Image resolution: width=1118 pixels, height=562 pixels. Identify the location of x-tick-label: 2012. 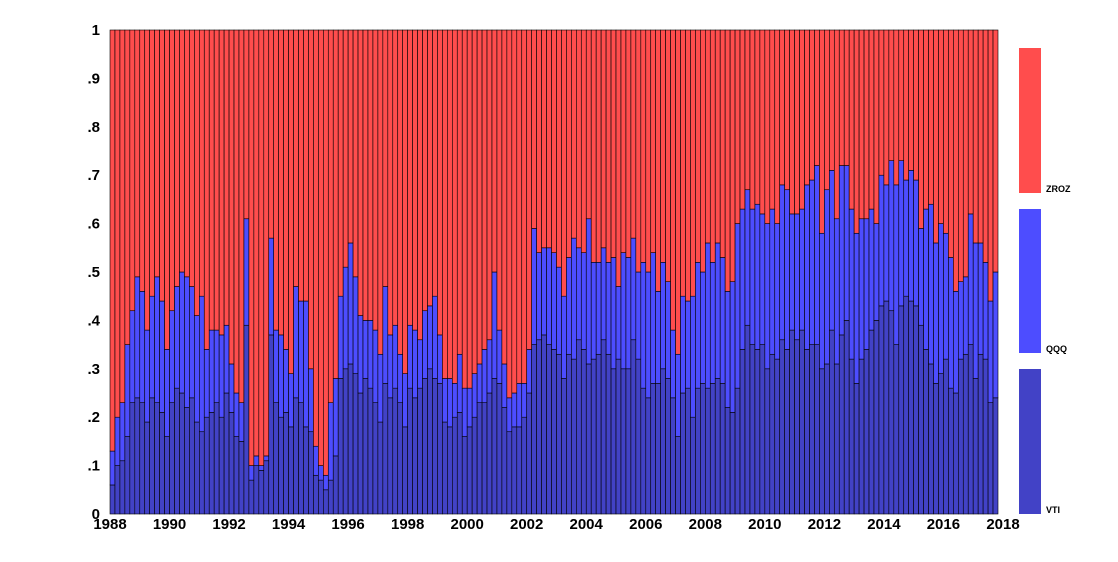
(824, 524).